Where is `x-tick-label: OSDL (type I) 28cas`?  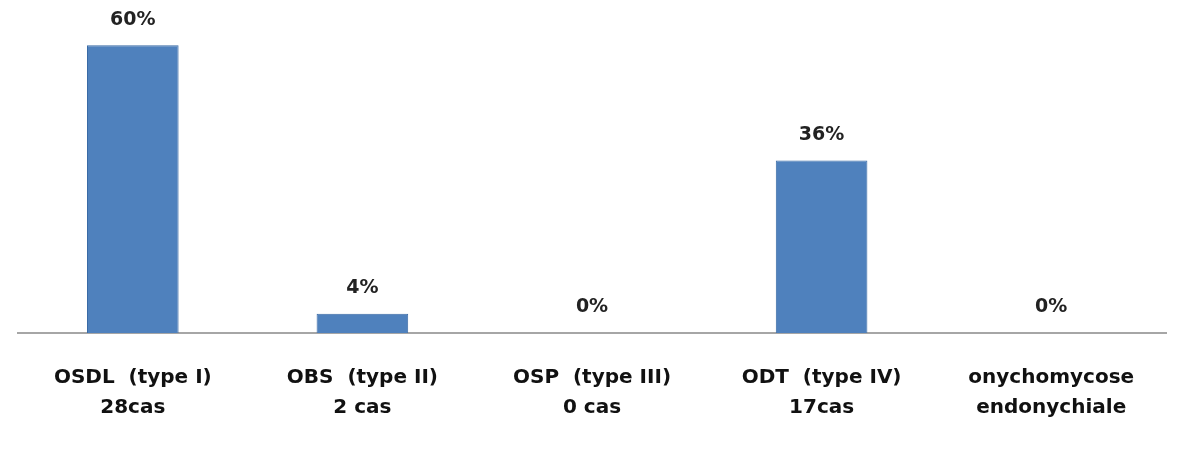
x-tick-label: OSDL (type I) 28cas is located at coordinates (132, 391).